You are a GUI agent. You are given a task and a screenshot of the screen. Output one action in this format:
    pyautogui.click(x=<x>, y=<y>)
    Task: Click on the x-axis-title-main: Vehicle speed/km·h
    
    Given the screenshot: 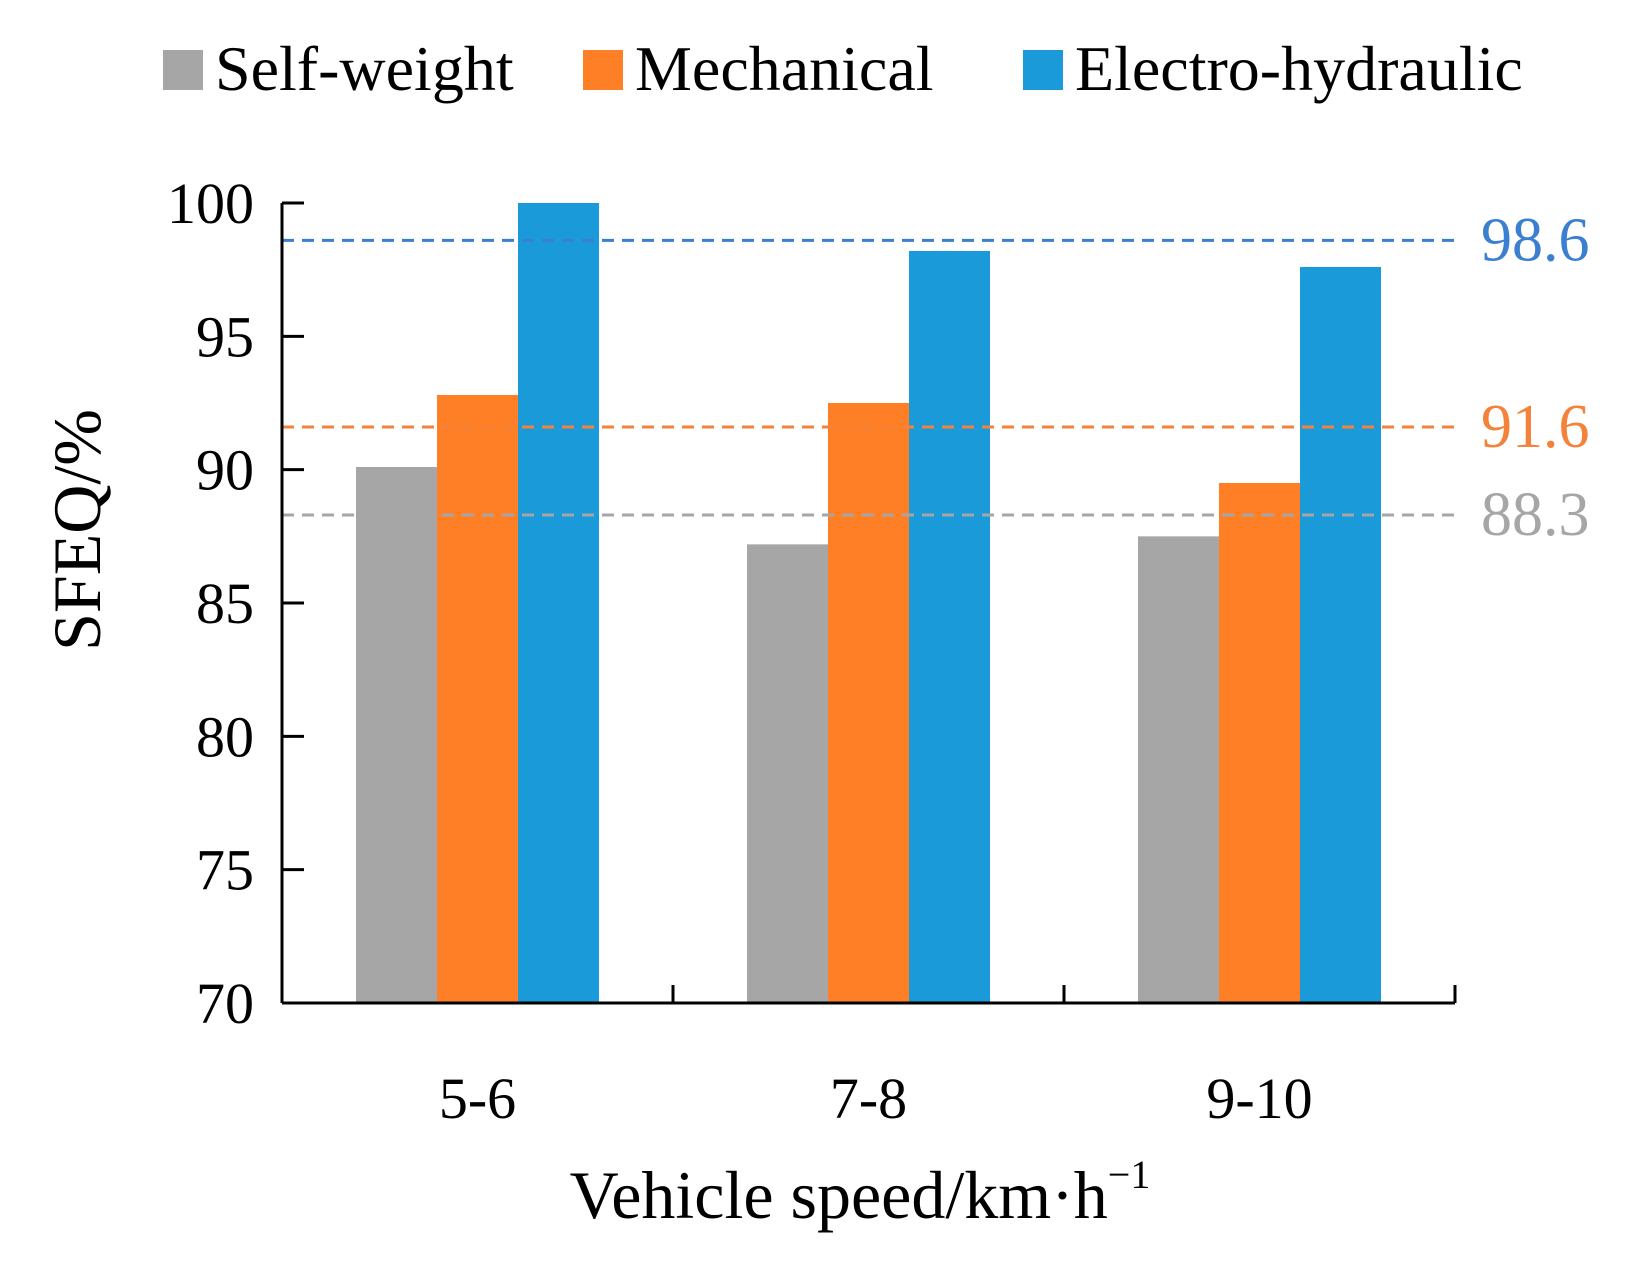 What is the action you would take?
    pyautogui.click(x=839, y=1195)
    